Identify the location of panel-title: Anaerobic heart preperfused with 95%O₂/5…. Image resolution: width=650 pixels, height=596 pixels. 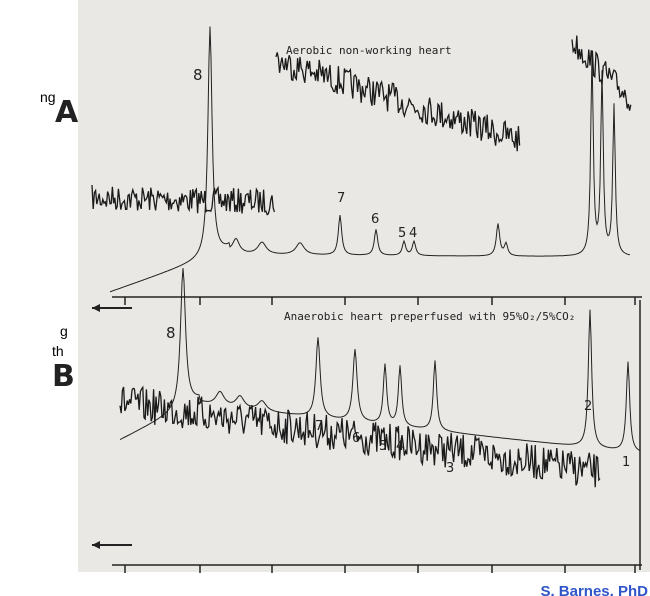
(429, 316).